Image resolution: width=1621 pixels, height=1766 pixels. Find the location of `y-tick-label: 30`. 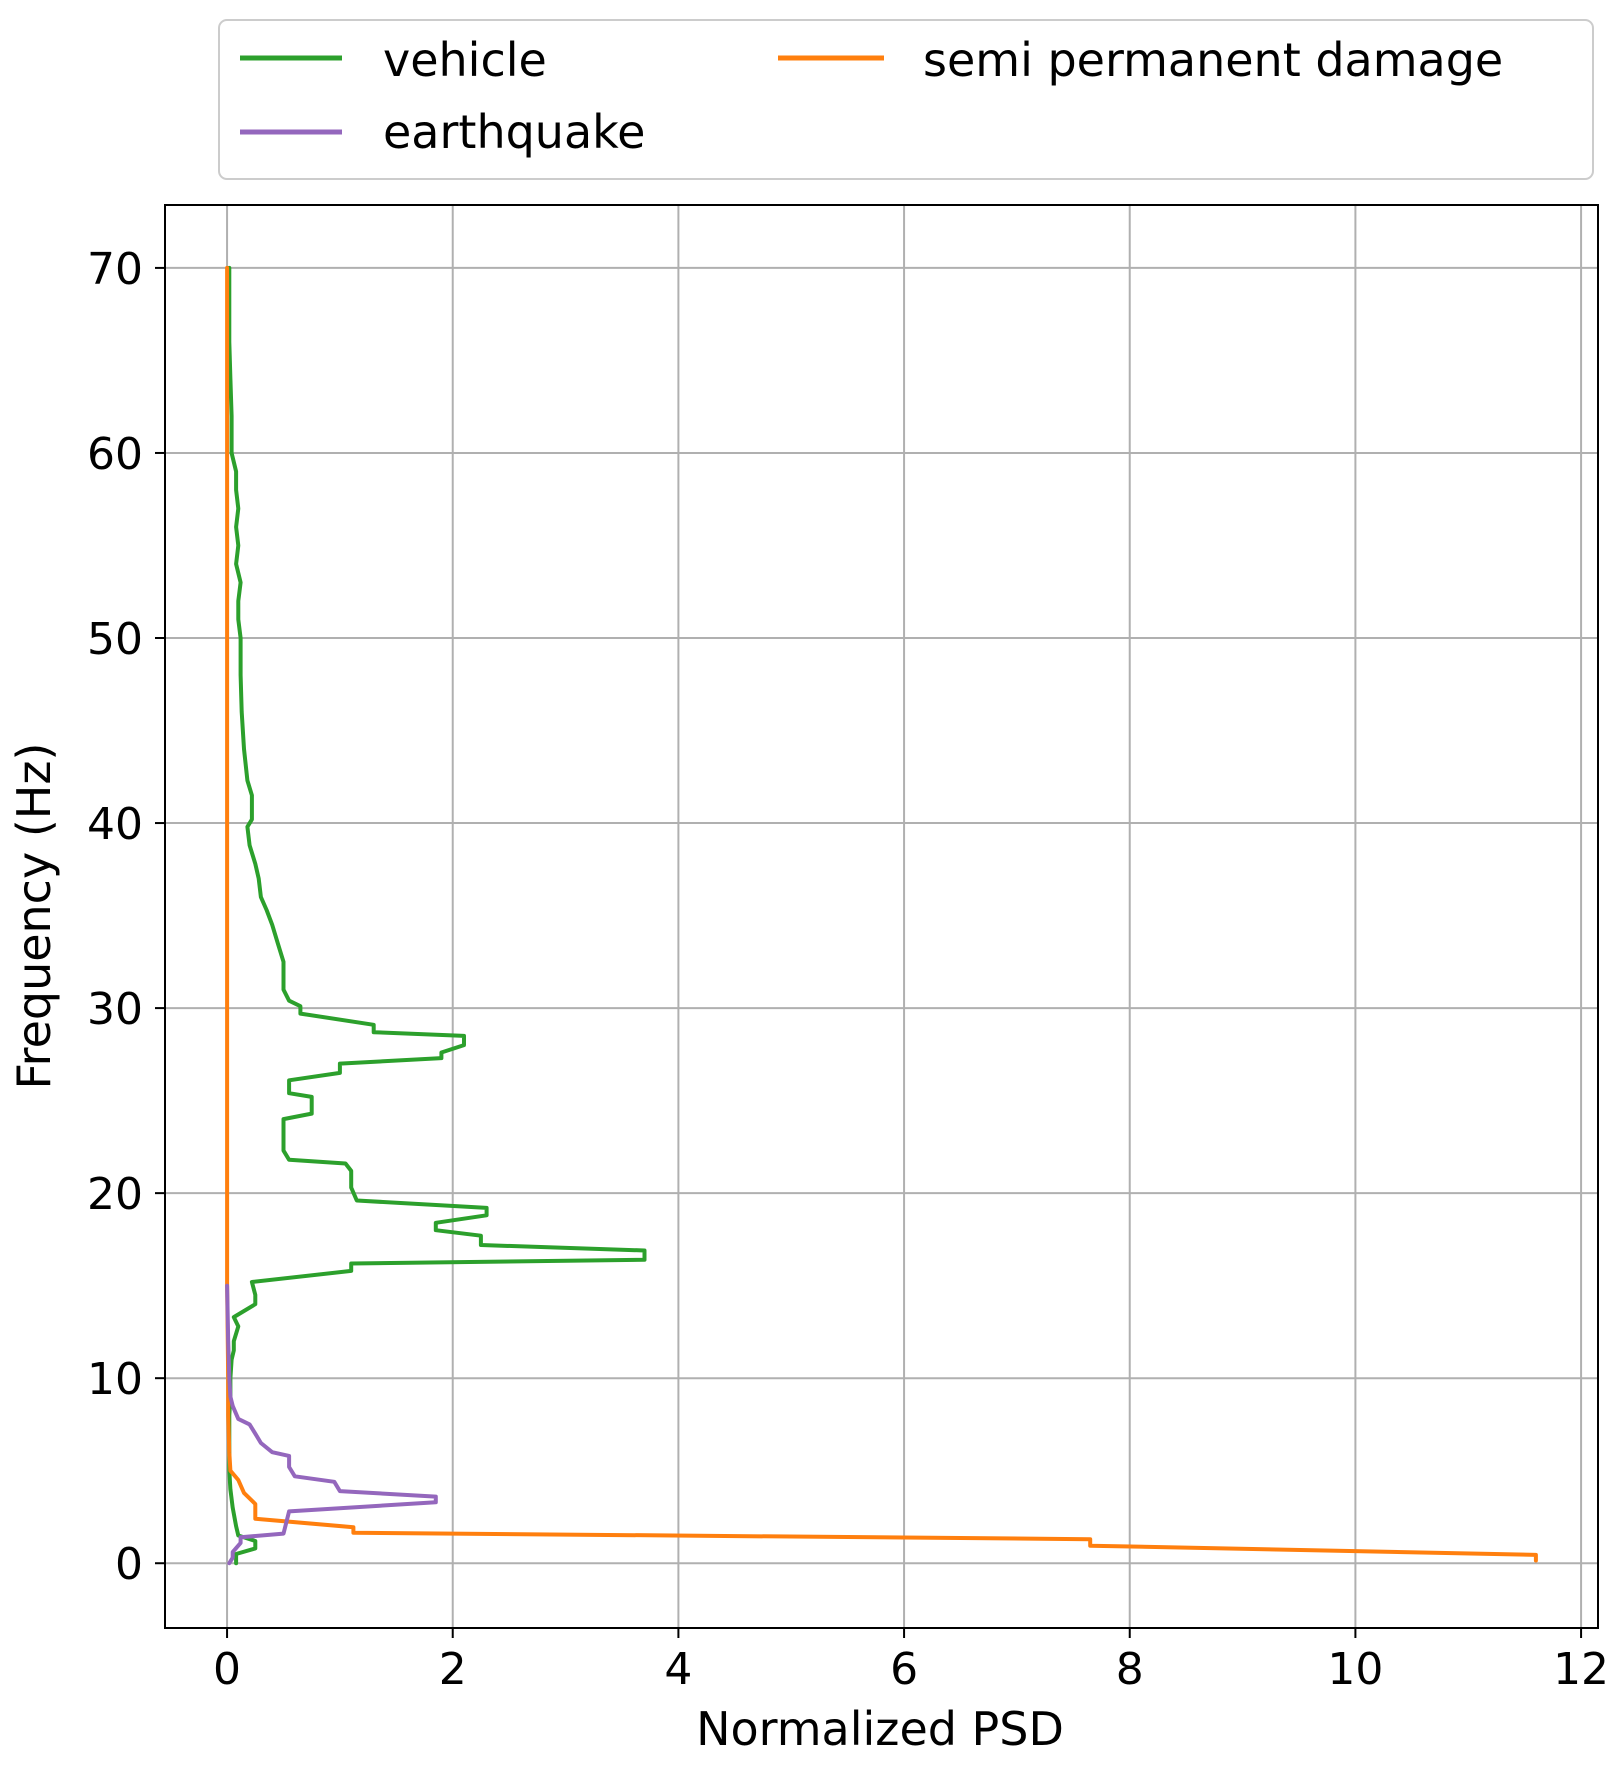

y-tick-label: 30 is located at coordinates (115, 1009).